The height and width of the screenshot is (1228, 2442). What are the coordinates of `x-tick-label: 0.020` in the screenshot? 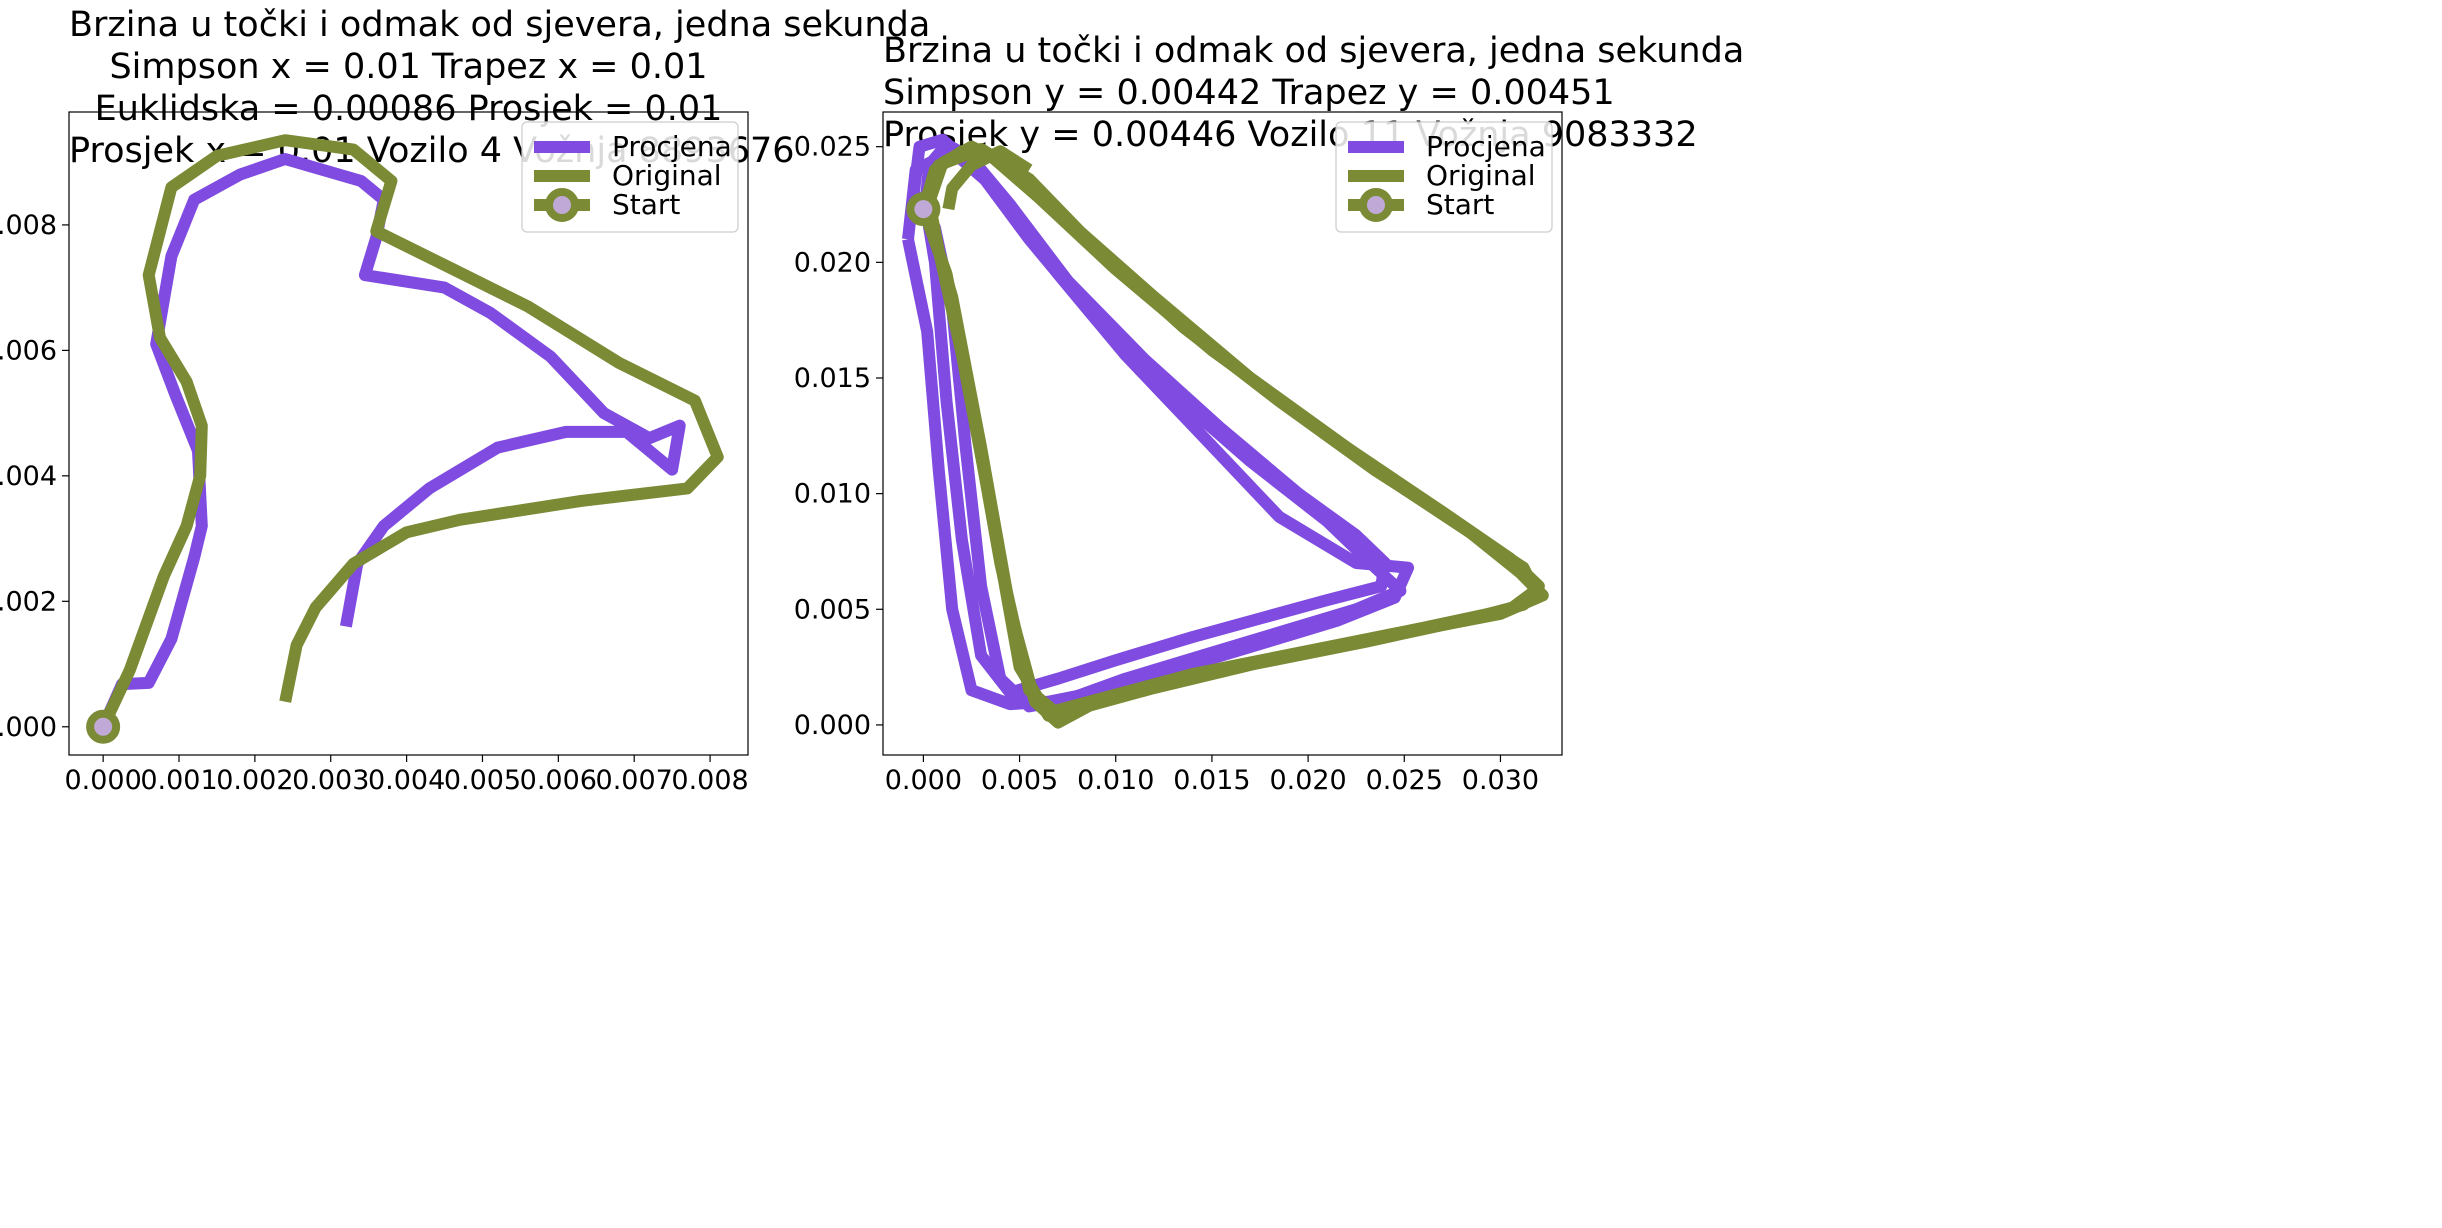 It's located at (1307, 780).